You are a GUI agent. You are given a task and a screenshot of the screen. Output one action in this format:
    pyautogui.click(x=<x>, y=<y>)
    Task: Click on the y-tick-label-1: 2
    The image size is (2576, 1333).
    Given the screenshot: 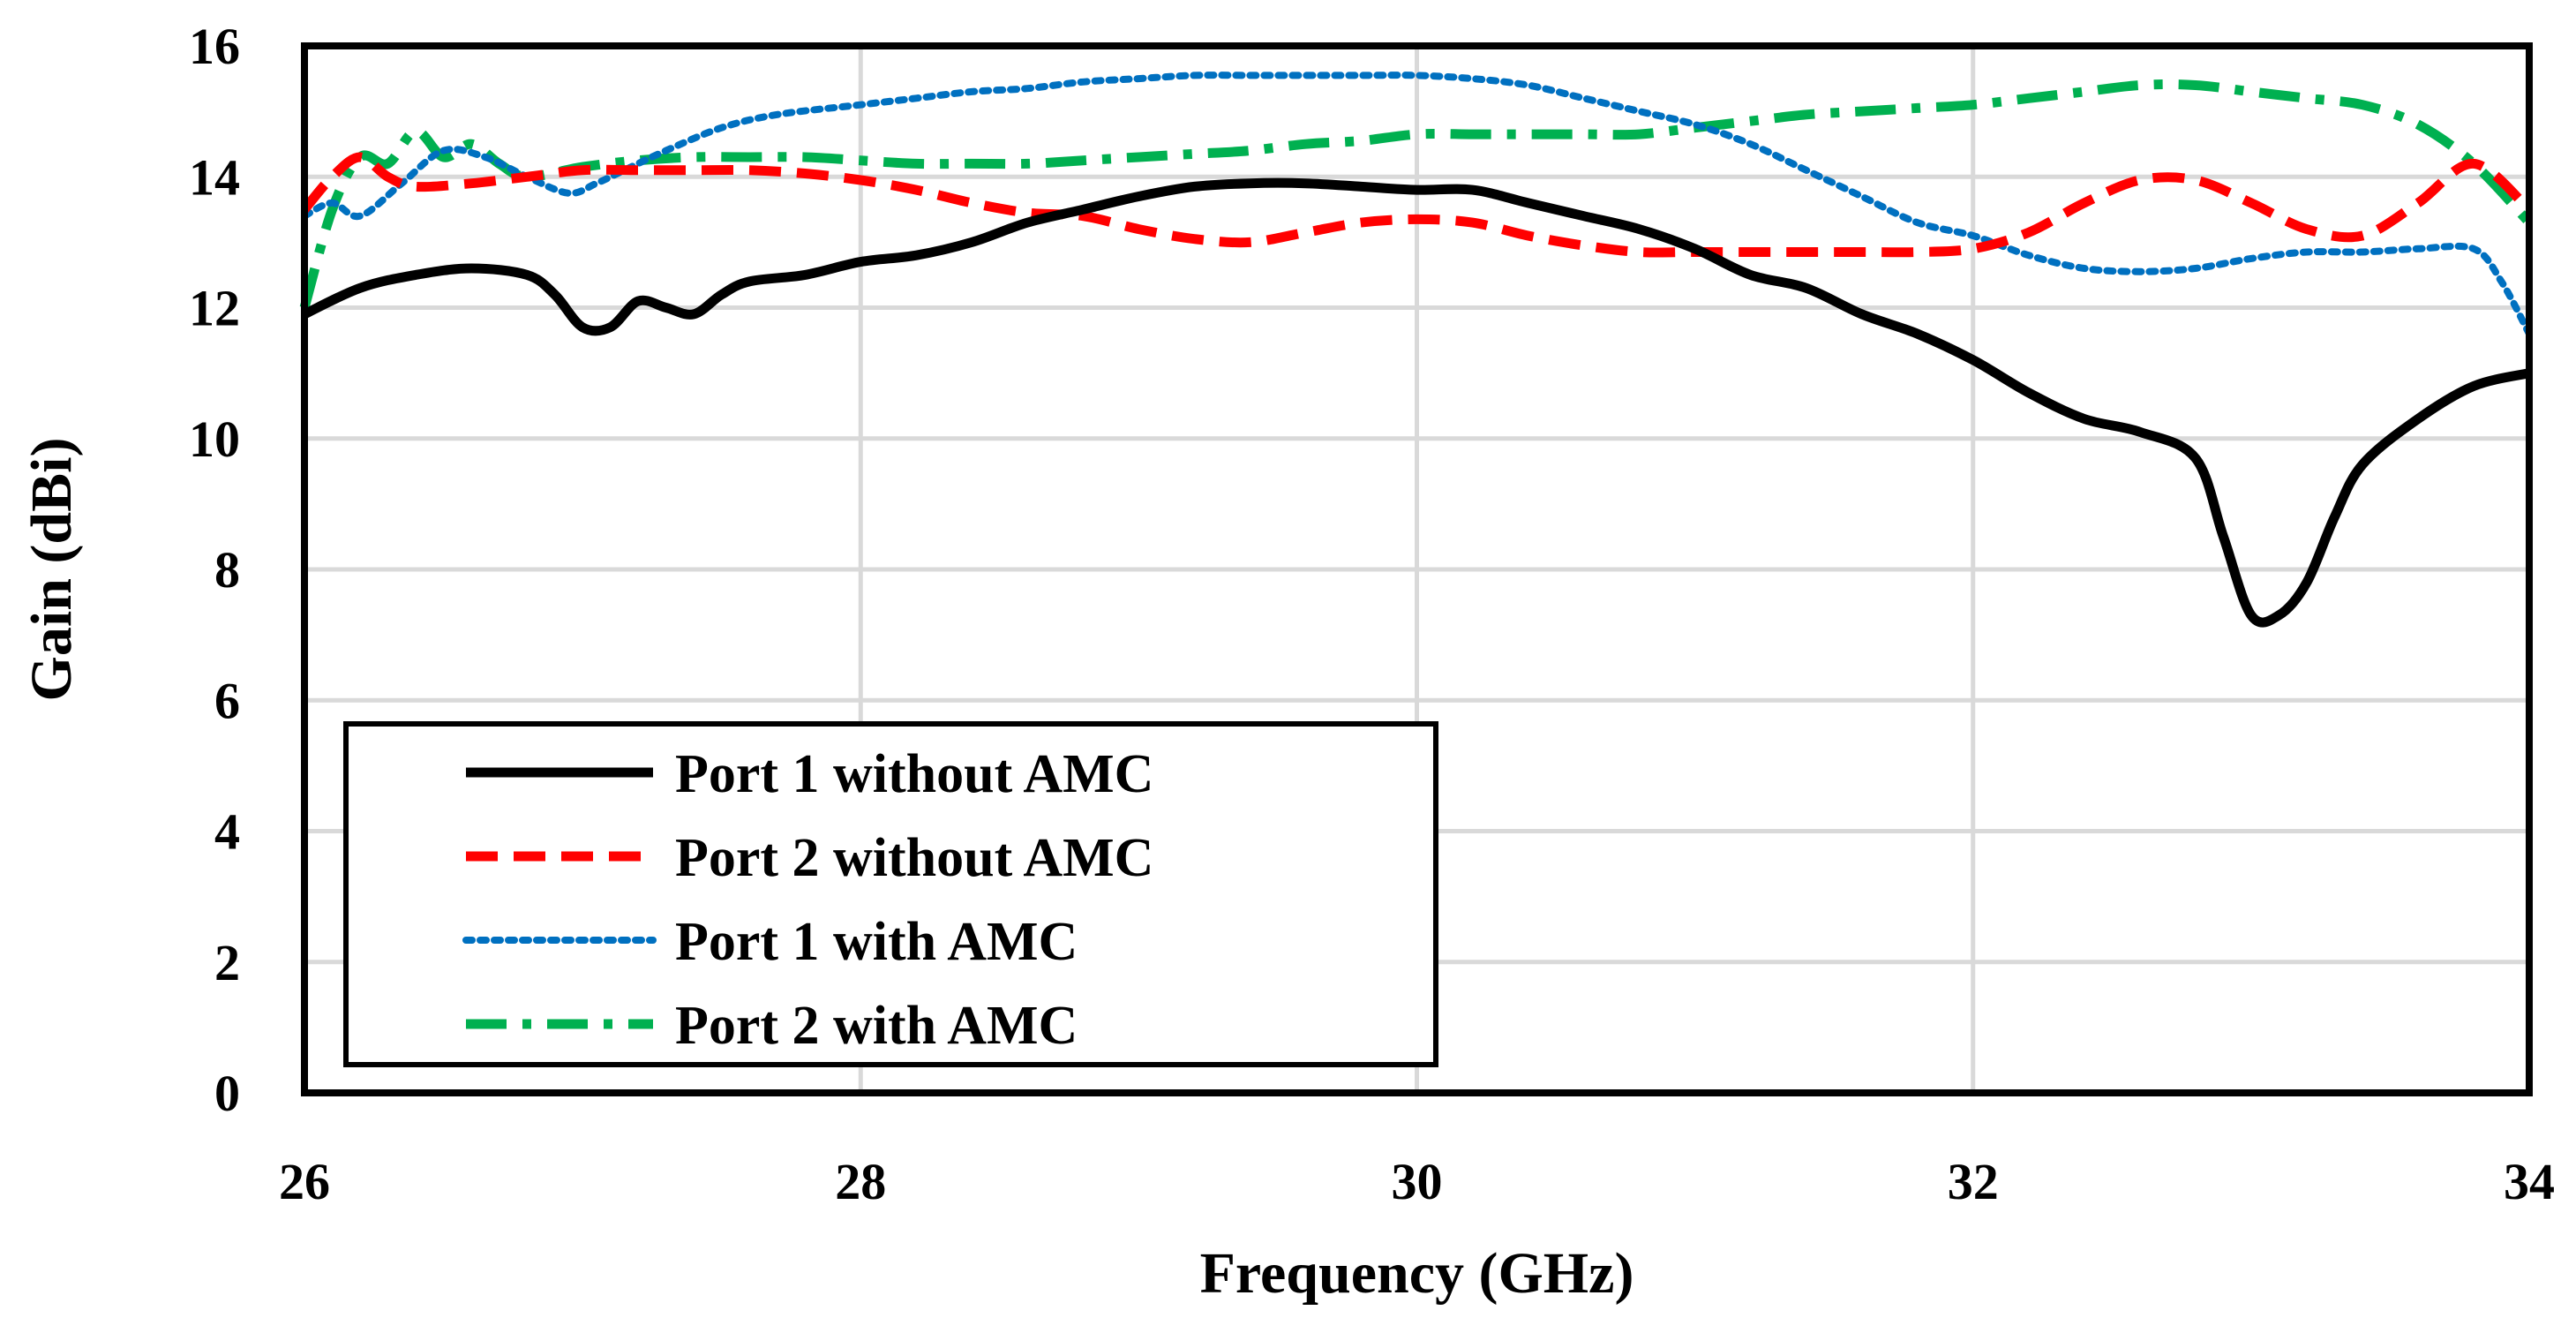 What is the action you would take?
    pyautogui.click(x=227, y=963)
    